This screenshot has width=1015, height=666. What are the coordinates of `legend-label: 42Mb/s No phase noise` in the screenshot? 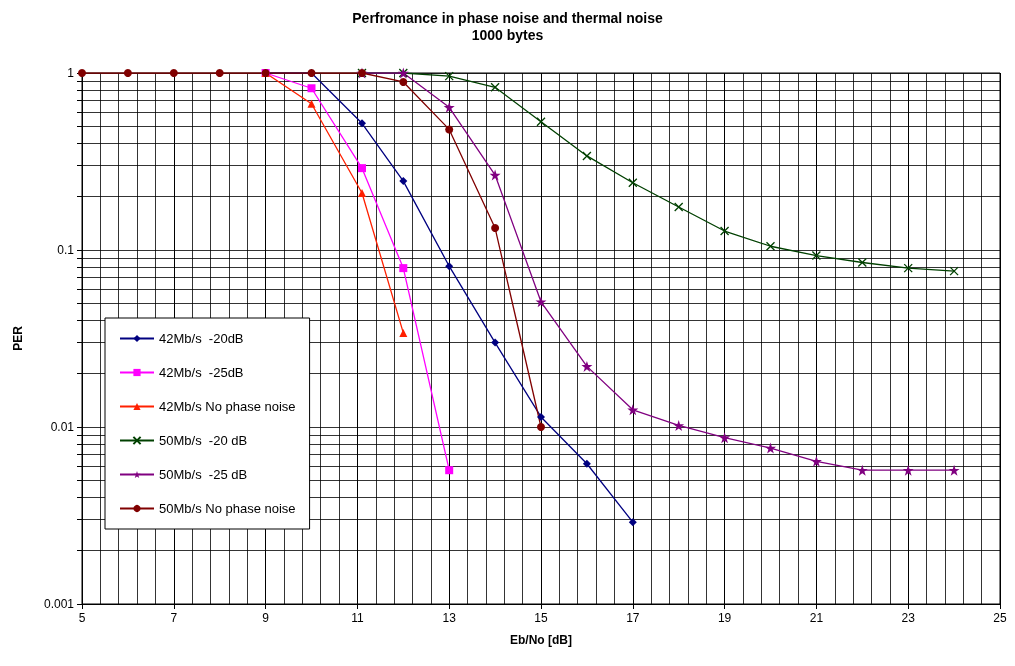 It's located at (227, 406).